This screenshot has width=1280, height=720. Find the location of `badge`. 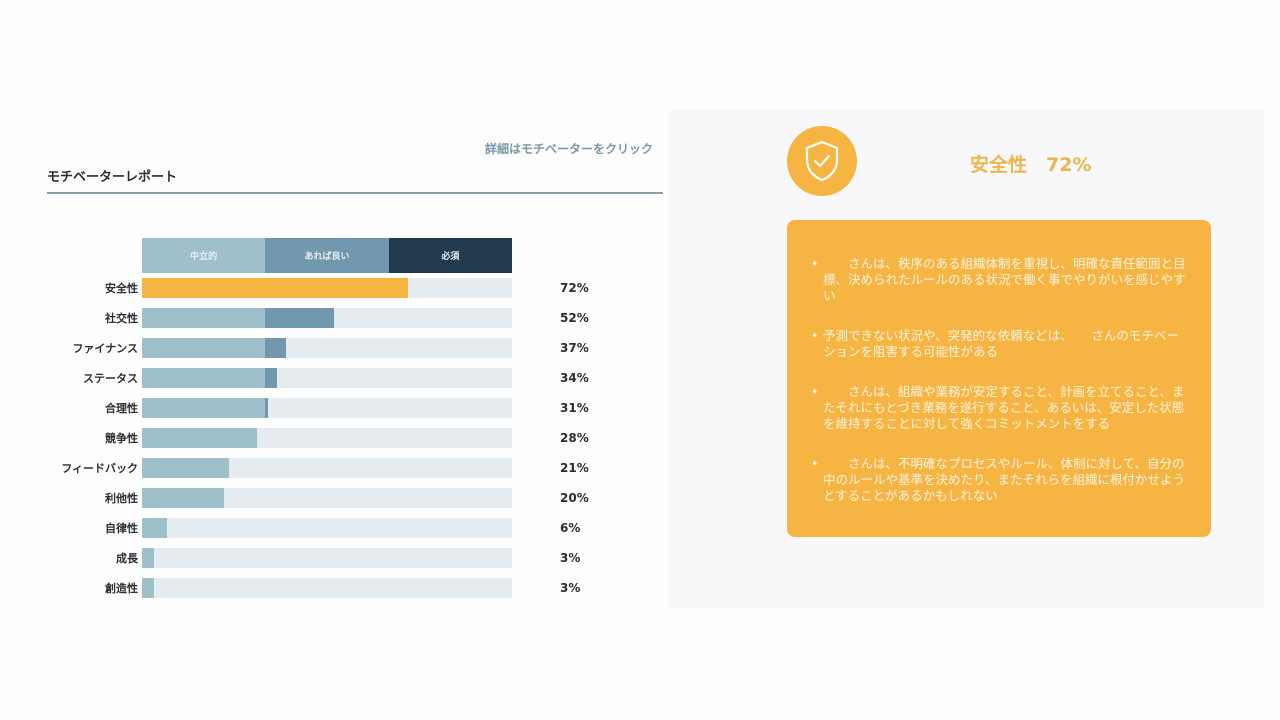

badge is located at coordinates (822, 161).